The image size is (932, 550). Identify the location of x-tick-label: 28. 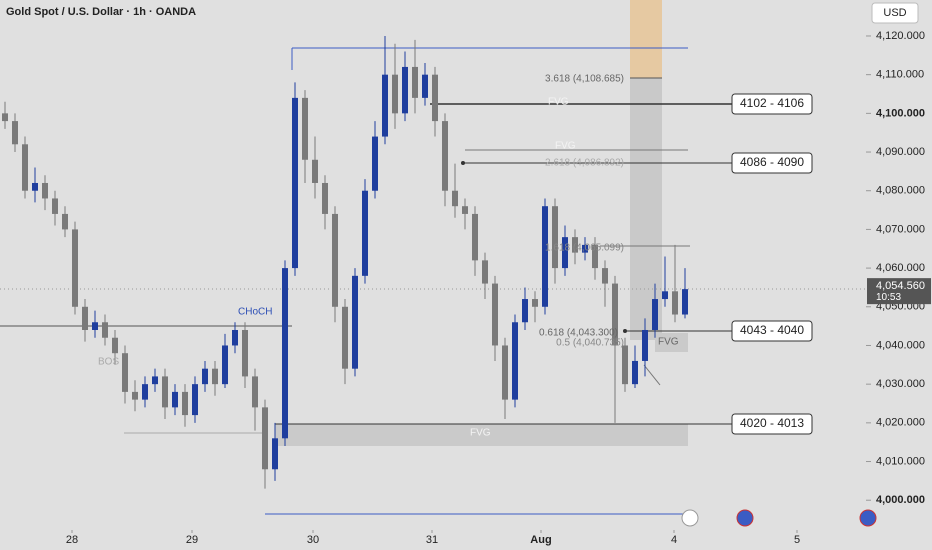
(72, 540).